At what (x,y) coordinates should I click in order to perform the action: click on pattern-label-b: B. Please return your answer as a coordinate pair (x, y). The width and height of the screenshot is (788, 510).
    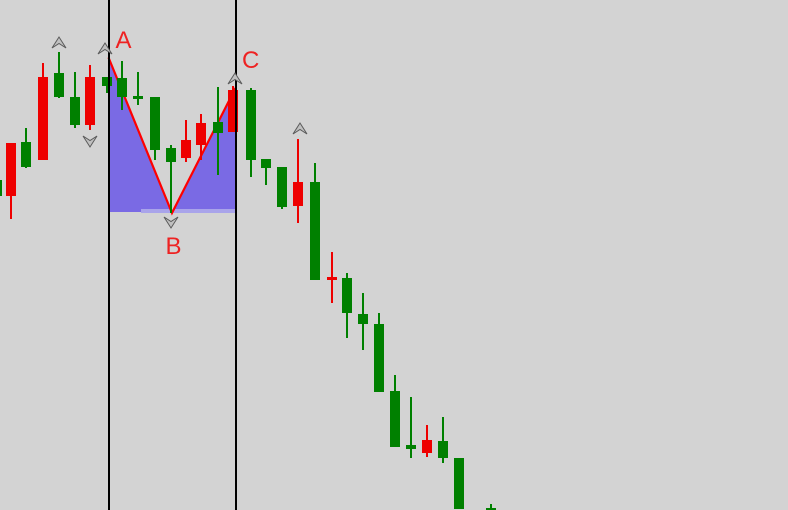
    Looking at the image, I should click on (173, 246).